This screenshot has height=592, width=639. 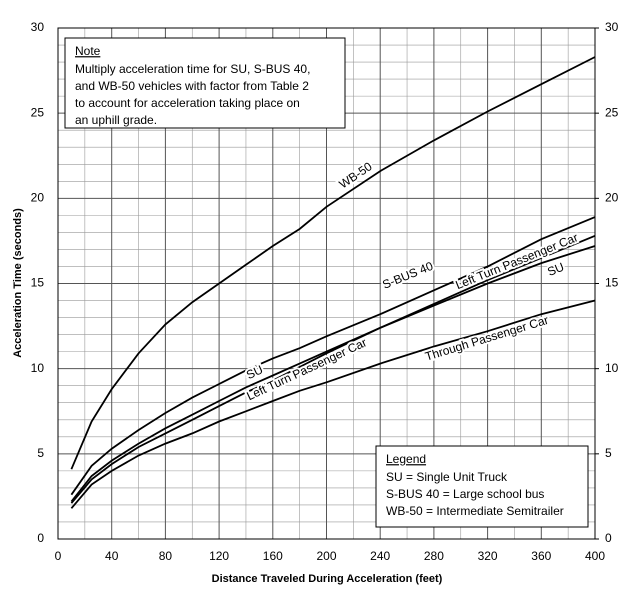 What do you see at coordinates (116, 120) in the screenshot?
I see `note-line: an uphill grade.` at bounding box center [116, 120].